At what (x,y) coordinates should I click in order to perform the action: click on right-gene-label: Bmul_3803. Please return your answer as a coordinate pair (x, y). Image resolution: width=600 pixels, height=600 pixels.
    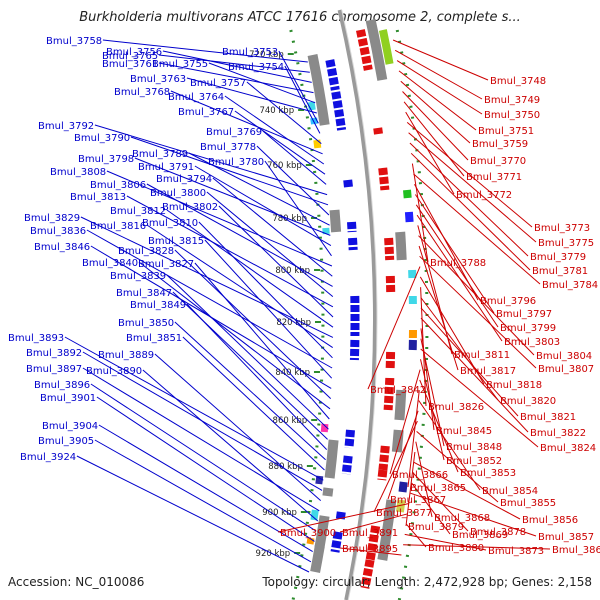
    Looking at the image, I should click on (532, 342).